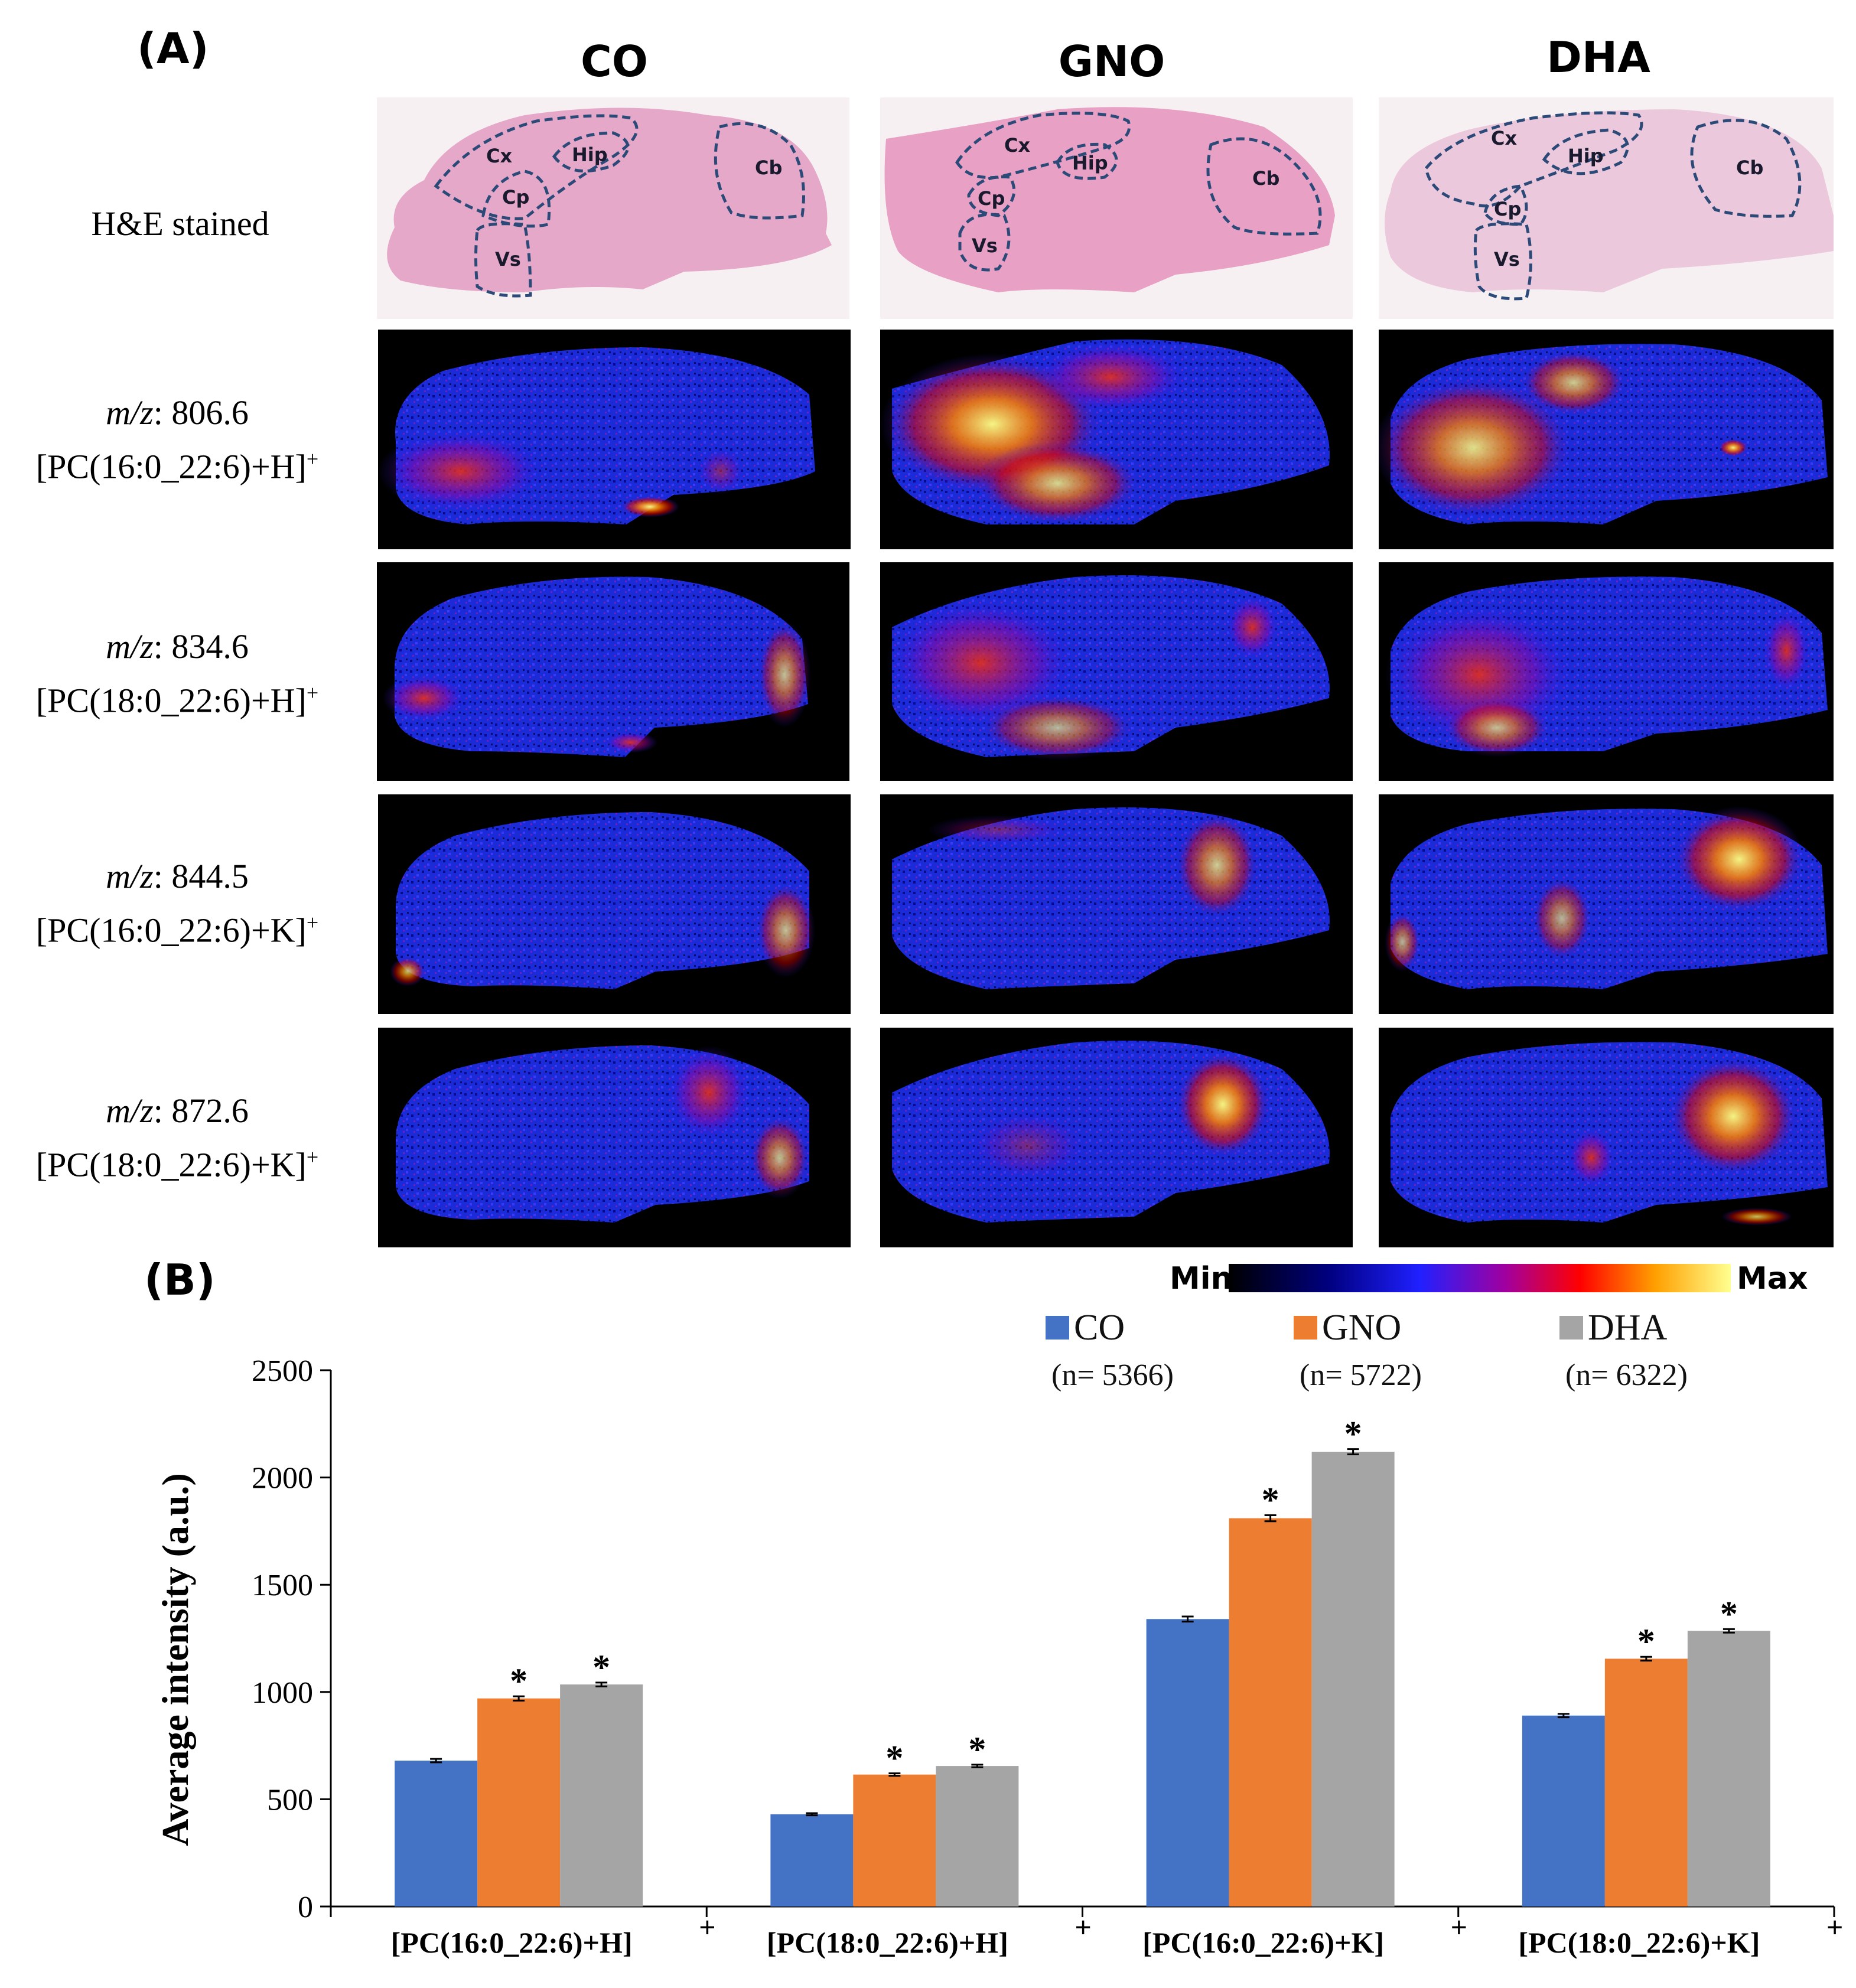 This screenshot has height=1988, width=1856. I want to click on row-label-872: m/z: 872.6 [PC(18:0_22:6)+K]+, so click(177, 1138).